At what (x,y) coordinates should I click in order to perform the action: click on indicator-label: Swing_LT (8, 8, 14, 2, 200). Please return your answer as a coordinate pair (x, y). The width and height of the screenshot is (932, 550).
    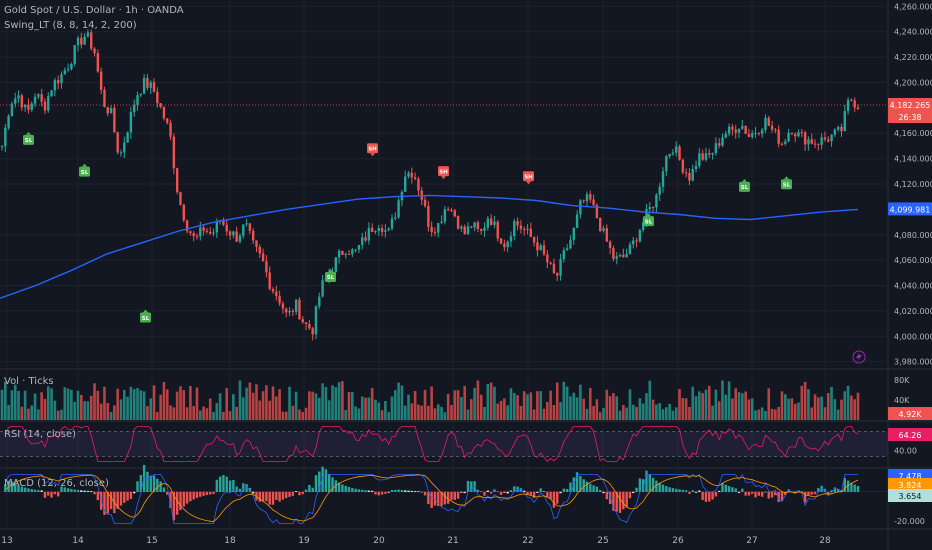
    Looking at the image, I should click on (70, 25).